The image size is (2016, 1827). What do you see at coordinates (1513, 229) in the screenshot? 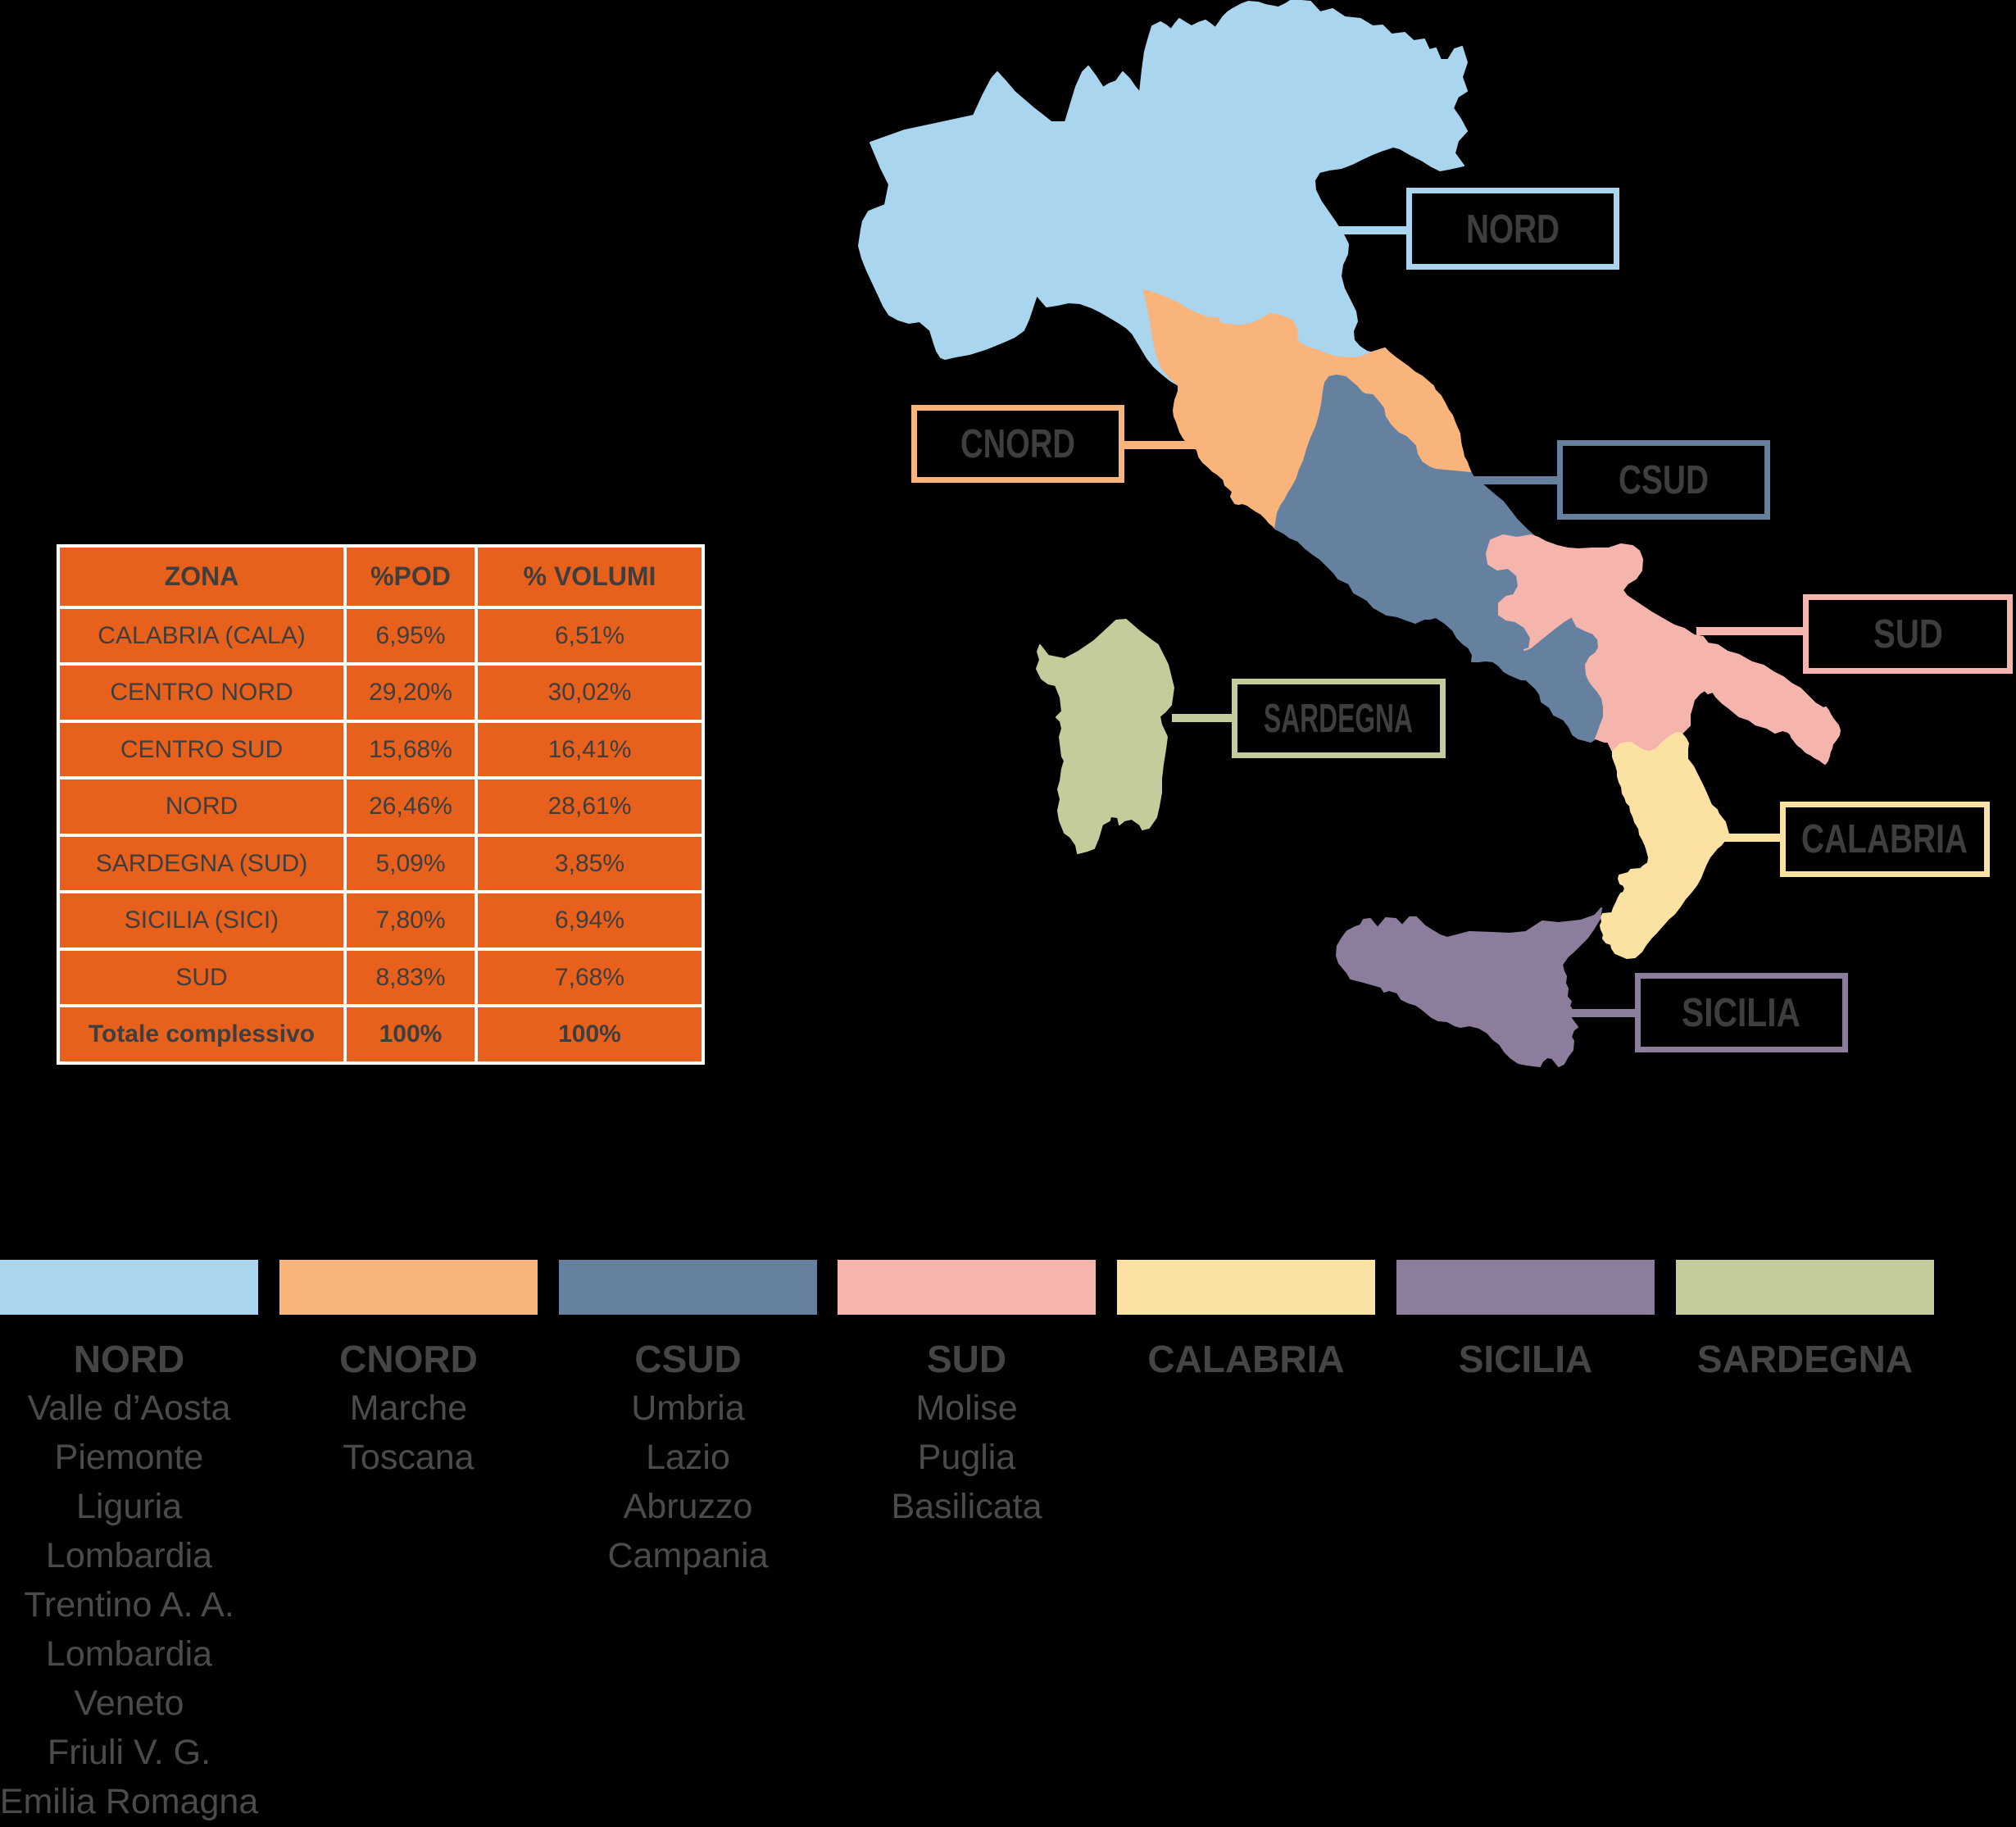
I see `svg-text: NORD` at bounding box center [1513, 229].